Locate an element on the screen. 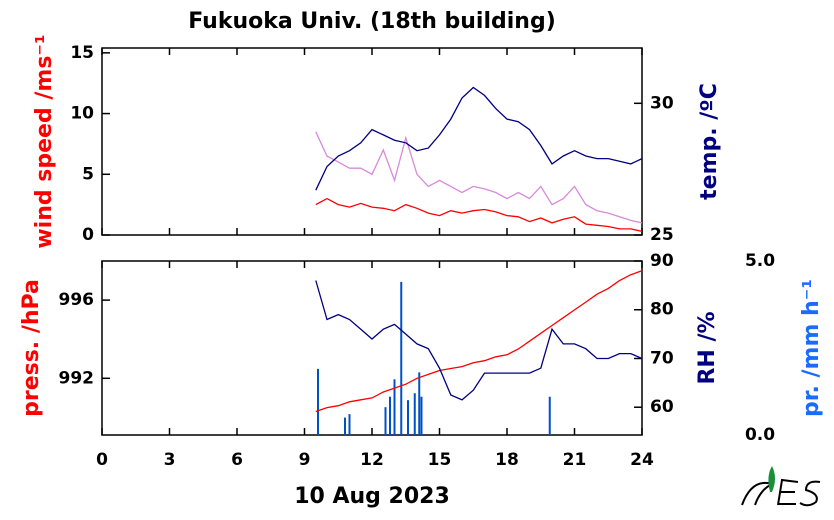 The height and width of the screenshot is (520, 834). y2-tick-label: 90 is located at coordinates (662, 261).